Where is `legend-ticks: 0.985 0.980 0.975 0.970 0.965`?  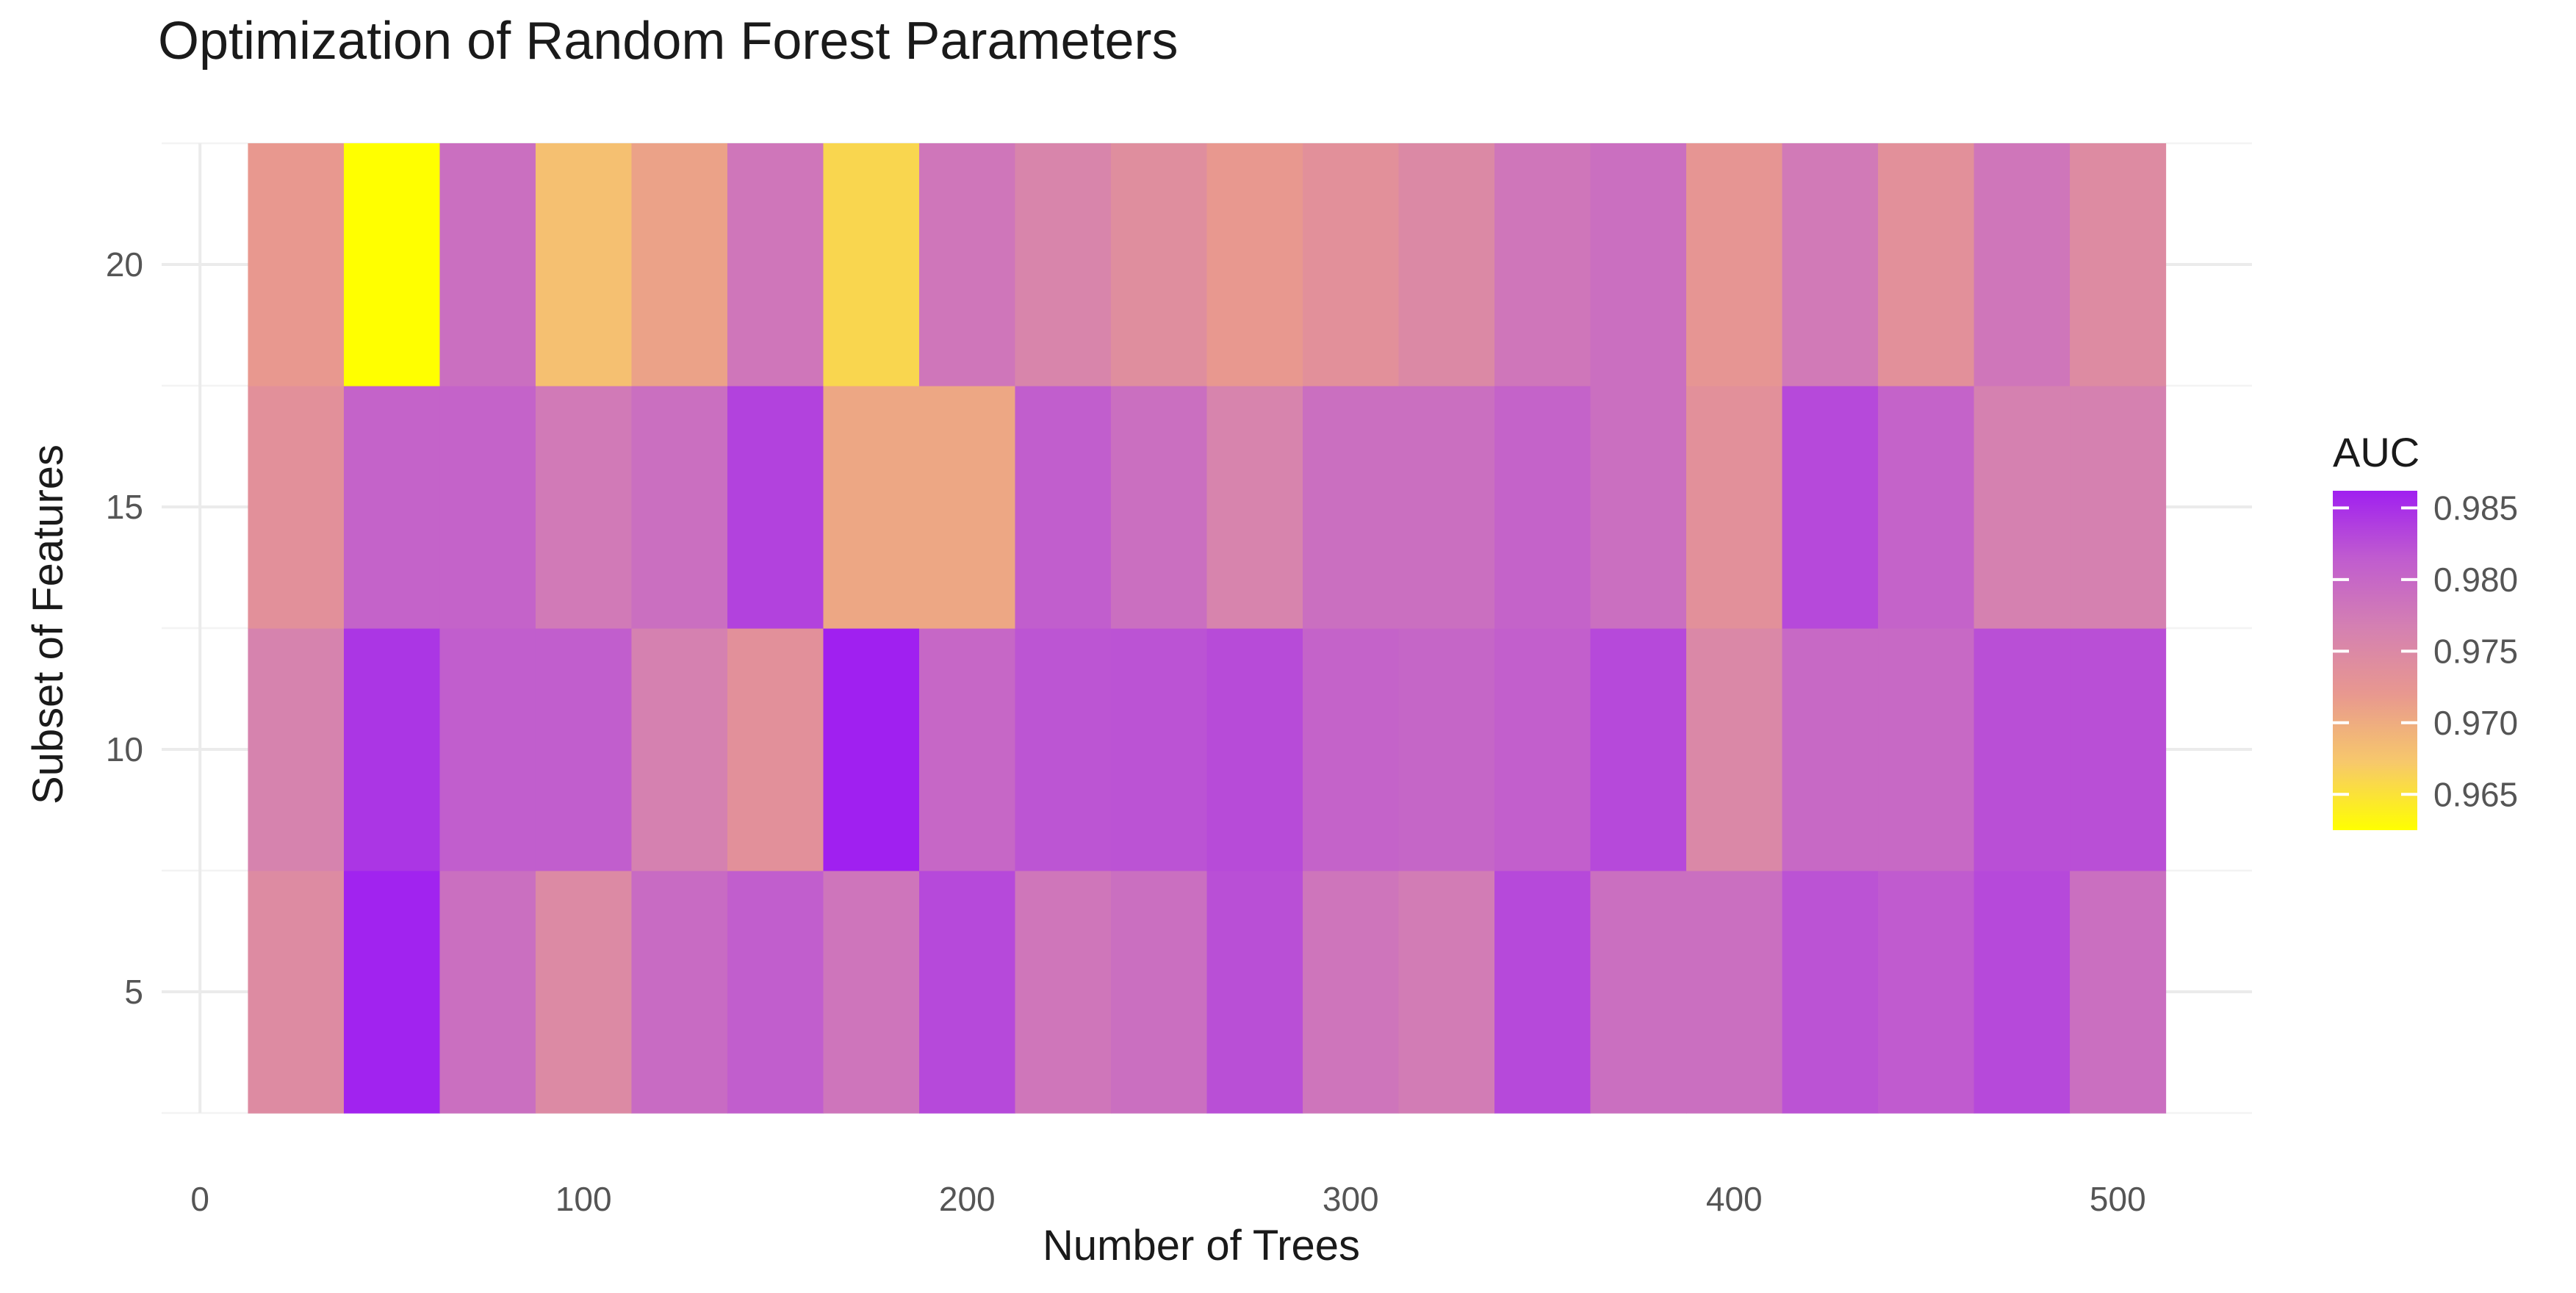
legend-ticks: 0.985 0.980 0.975 0.970 0.965 is located at coordinates (2425, 651).